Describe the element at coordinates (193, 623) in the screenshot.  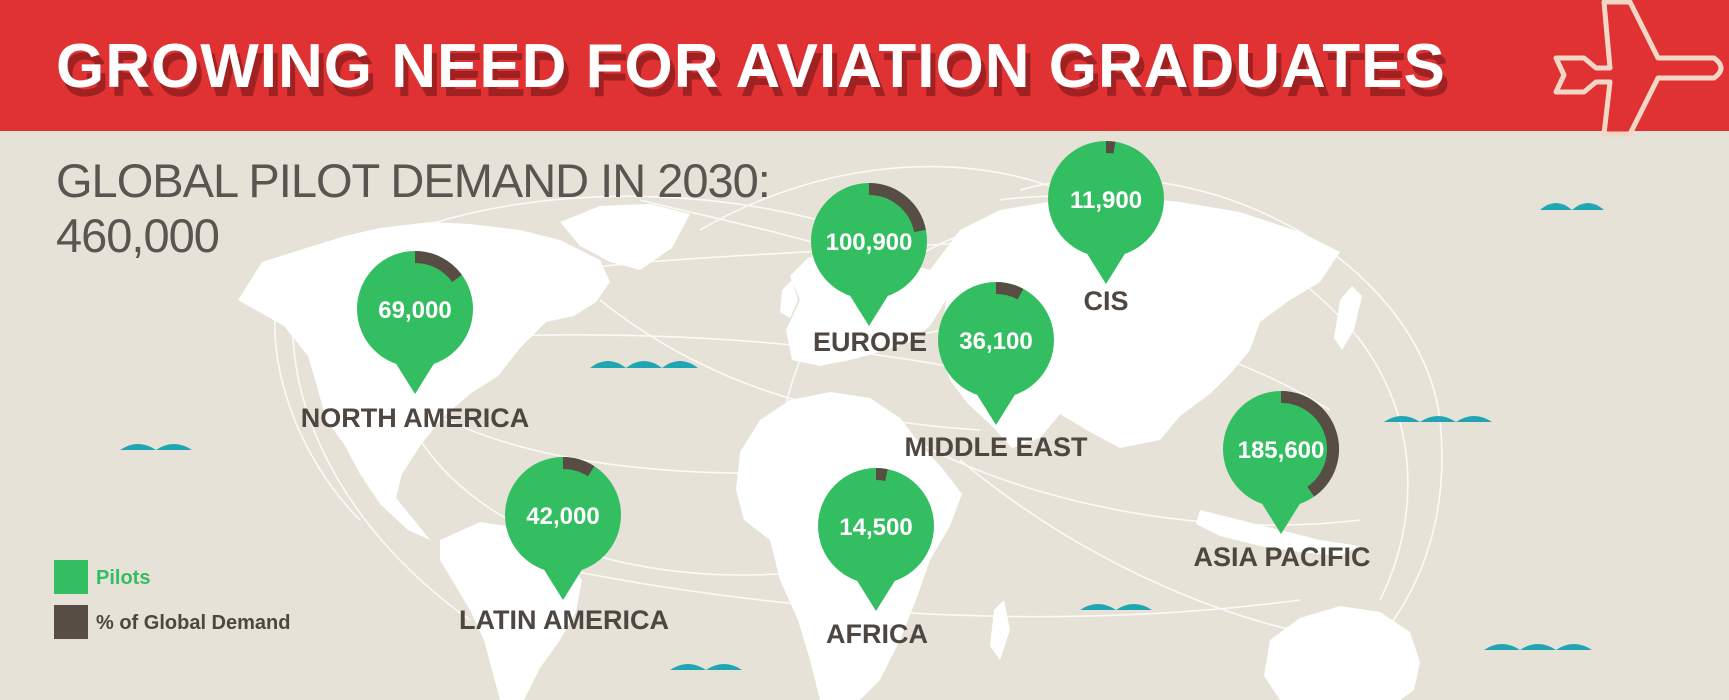
I see `legend-label-share: % of Global Demand` at that location.